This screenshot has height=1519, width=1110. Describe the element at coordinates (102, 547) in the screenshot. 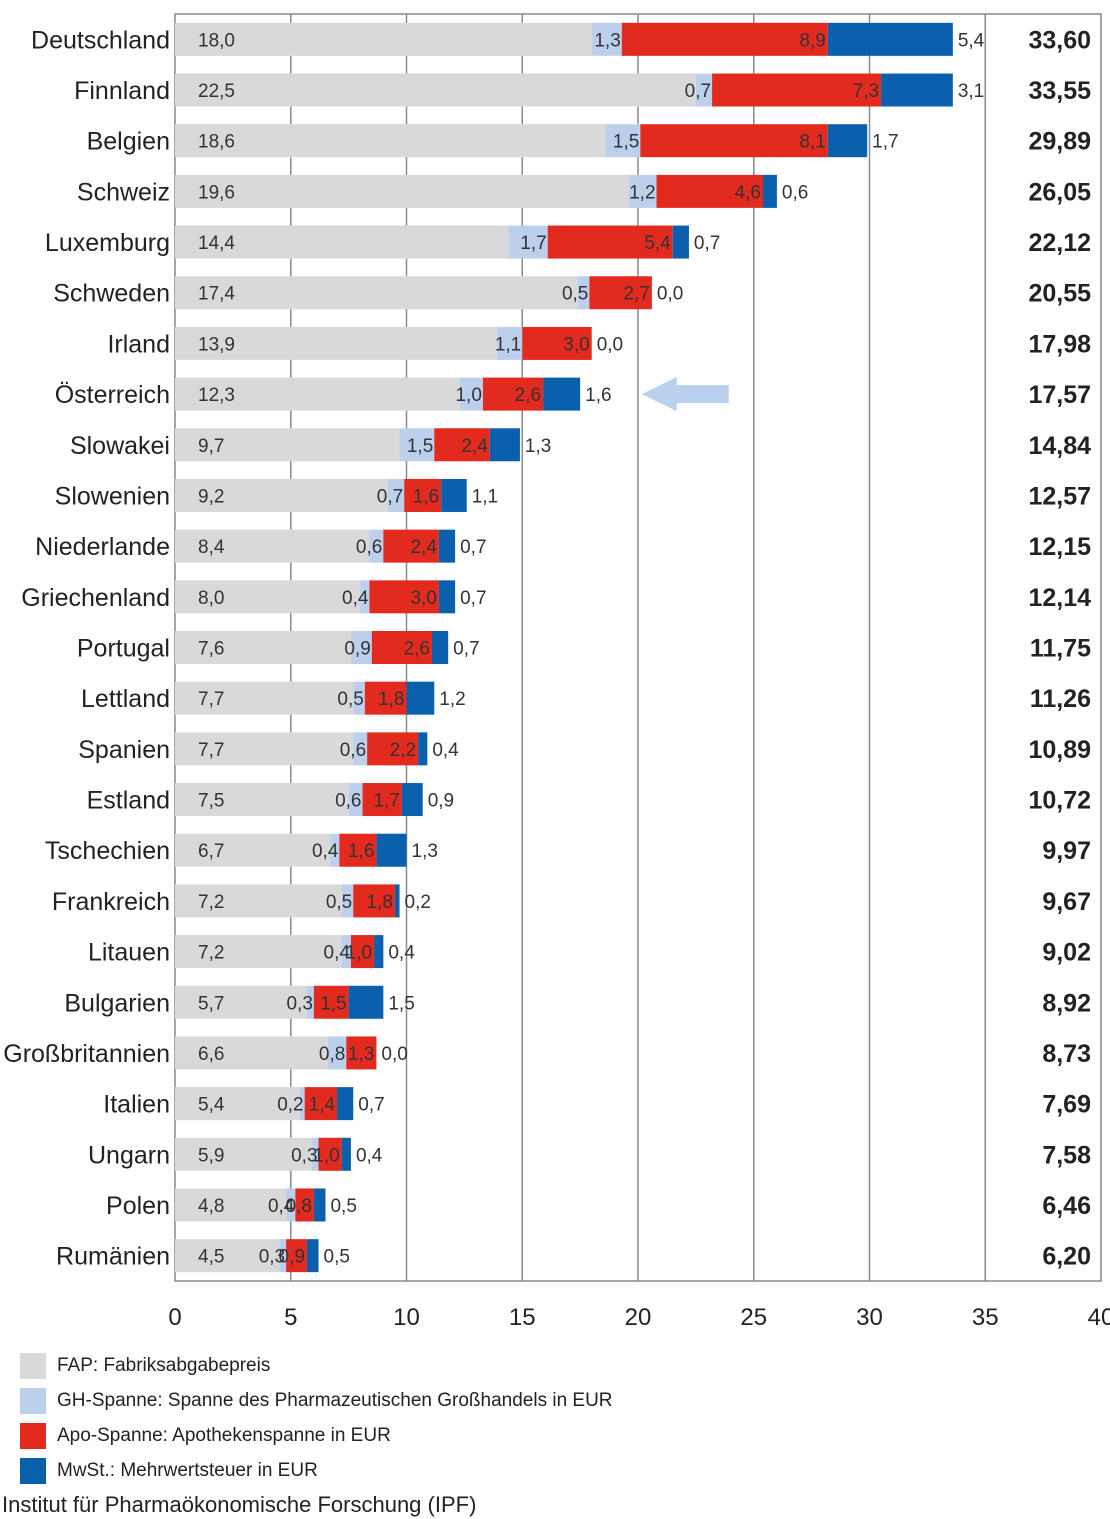

I see `category-label: Niederlande` at that location.